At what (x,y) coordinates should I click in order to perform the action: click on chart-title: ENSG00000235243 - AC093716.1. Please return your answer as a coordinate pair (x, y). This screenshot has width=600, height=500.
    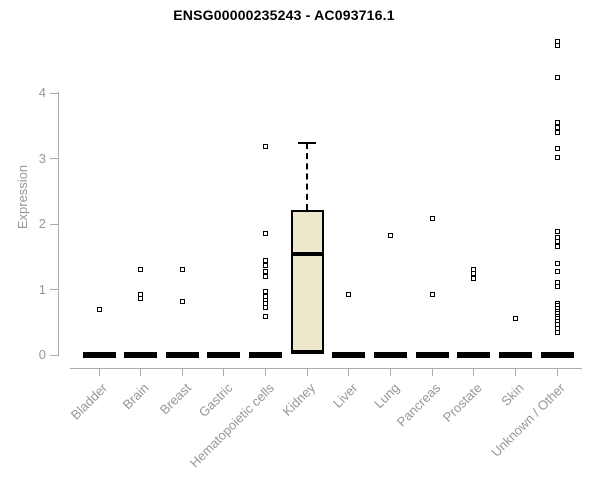
    Looking at the image, I should click on (284, 15).